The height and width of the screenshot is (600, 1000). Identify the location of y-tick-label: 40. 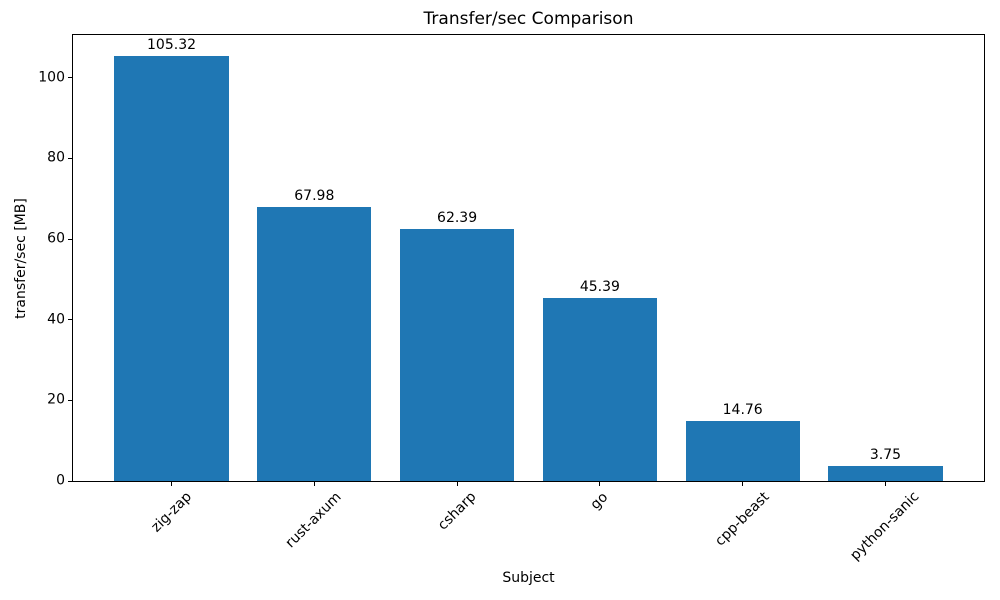
(56, 319).